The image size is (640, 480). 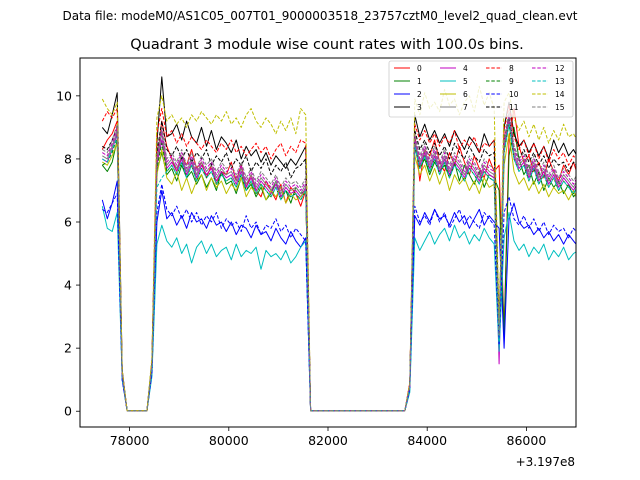 I want to click on legend-box, so click(x=481, y=89).